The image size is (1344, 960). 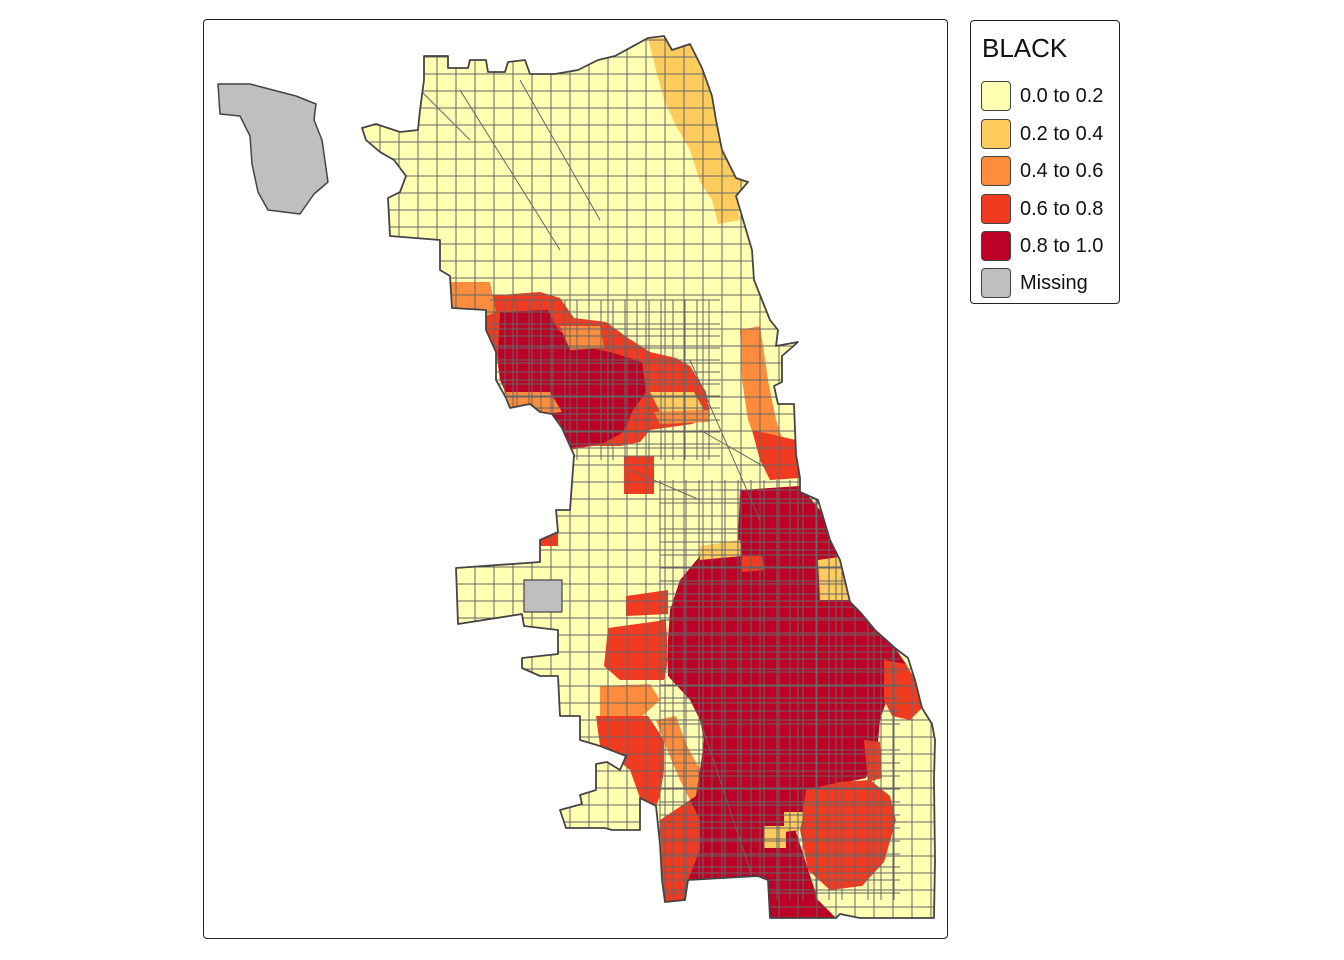 I want to click on legend-label: Missing, so click(x=1054, y=282).